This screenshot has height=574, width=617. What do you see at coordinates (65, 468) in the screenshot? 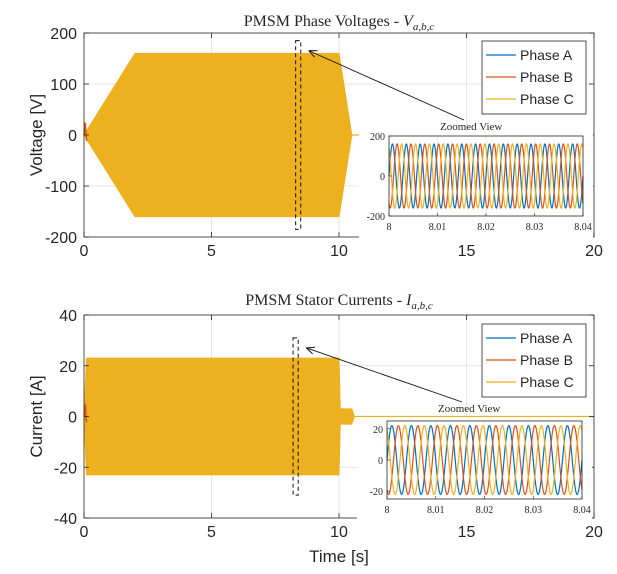
I see `y-tick-label: -20` at bounding box center [65, 468].